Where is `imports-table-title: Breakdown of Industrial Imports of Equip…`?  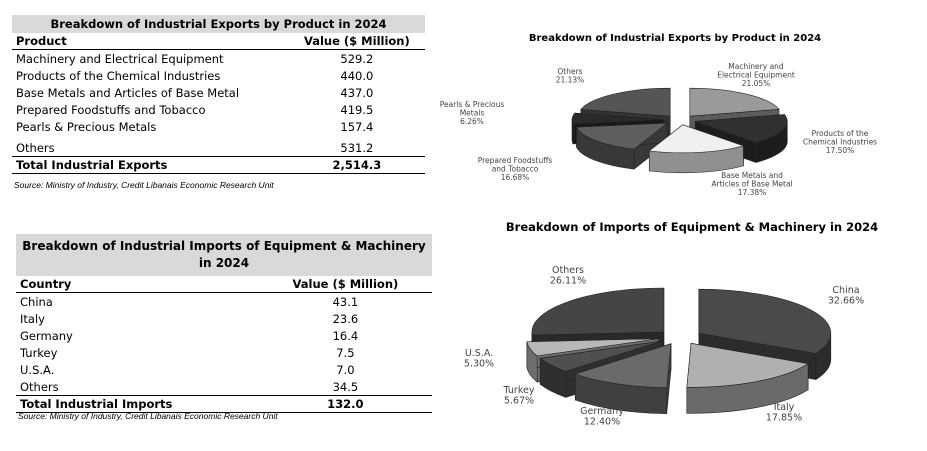 imports-table-title: Breakdown of Industrial Imports of Equip… is located at coordinates (224, 255).